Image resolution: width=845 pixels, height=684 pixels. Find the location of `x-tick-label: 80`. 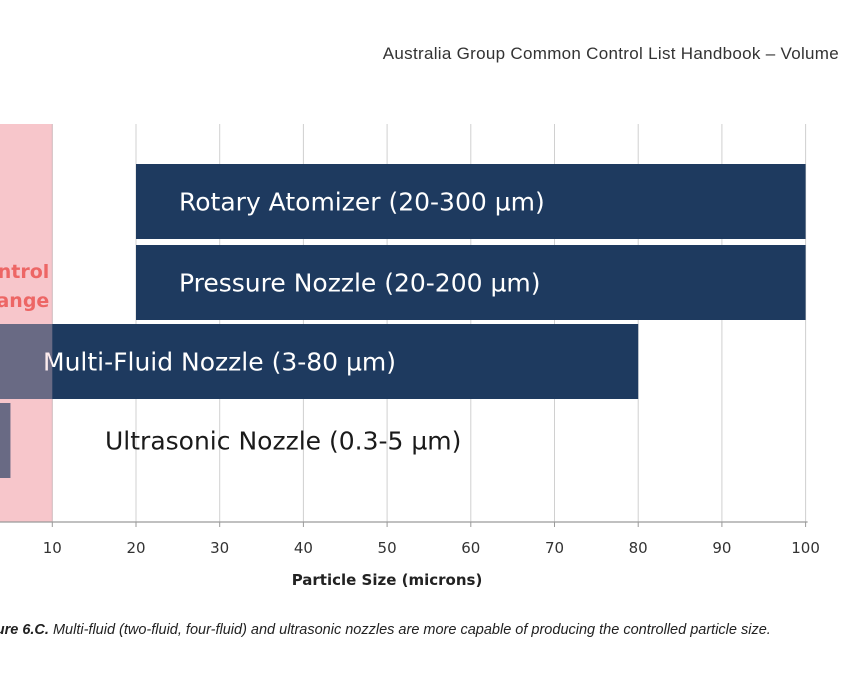

x-tick-label: 80 is located at coordinates (638, 548).